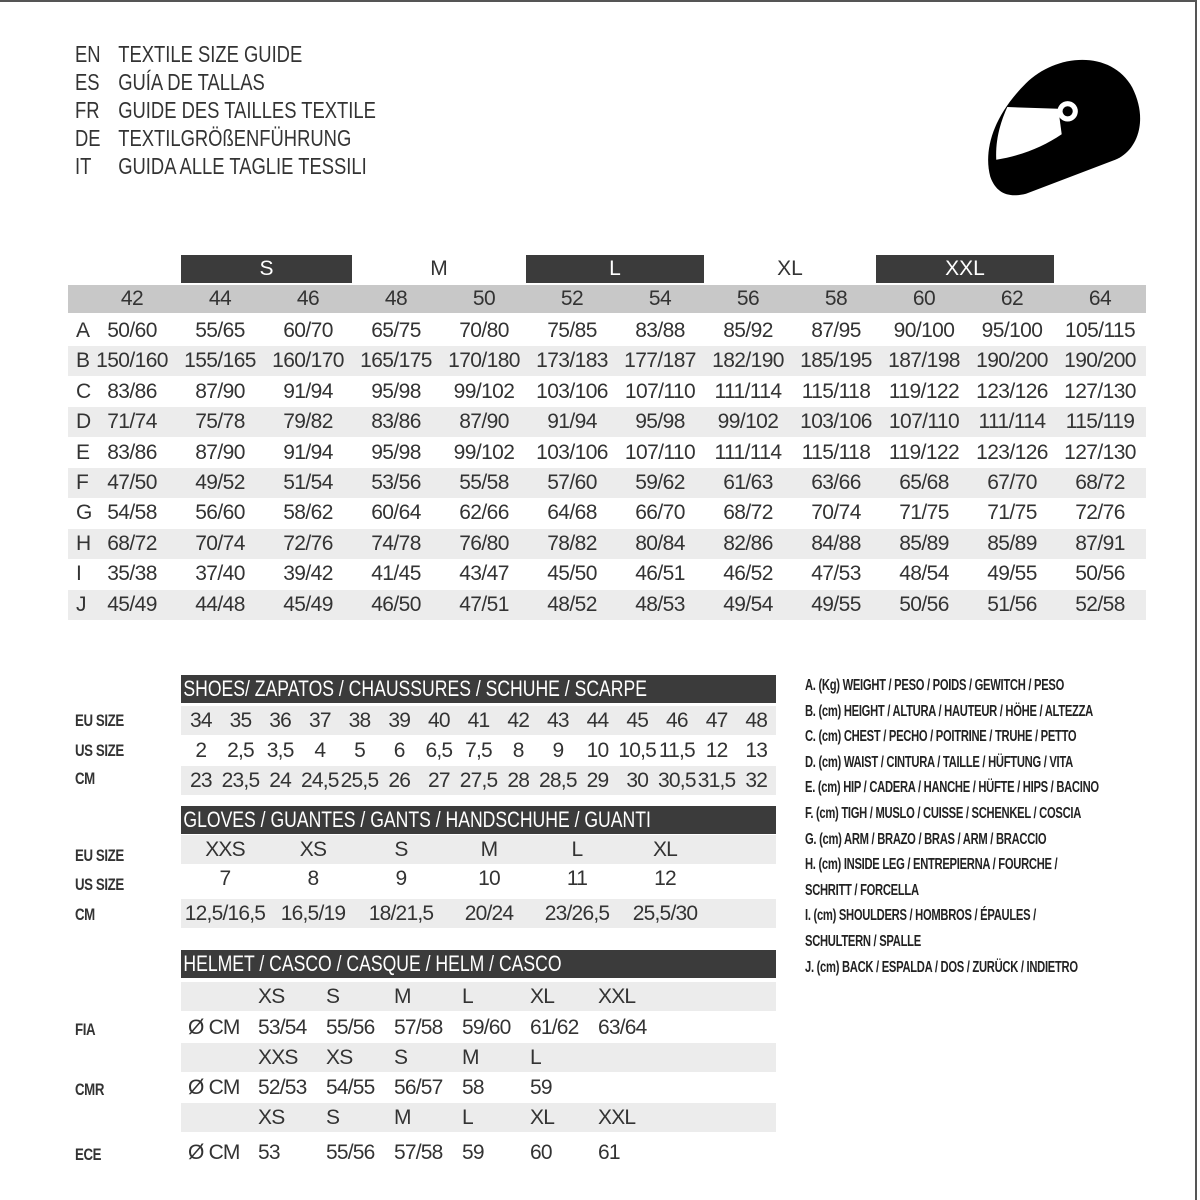 The height and width of the screenshot is (1200, 1200). I want to click on title-text: GUIDE DES TAILLES TEXTILE, so click(247, 110).